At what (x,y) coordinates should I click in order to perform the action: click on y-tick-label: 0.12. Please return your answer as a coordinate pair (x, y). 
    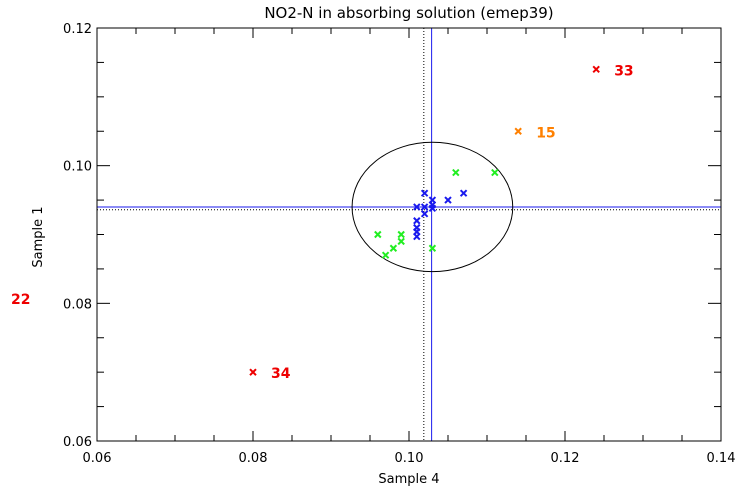
    Looking at the image, I should click on (77, 29).